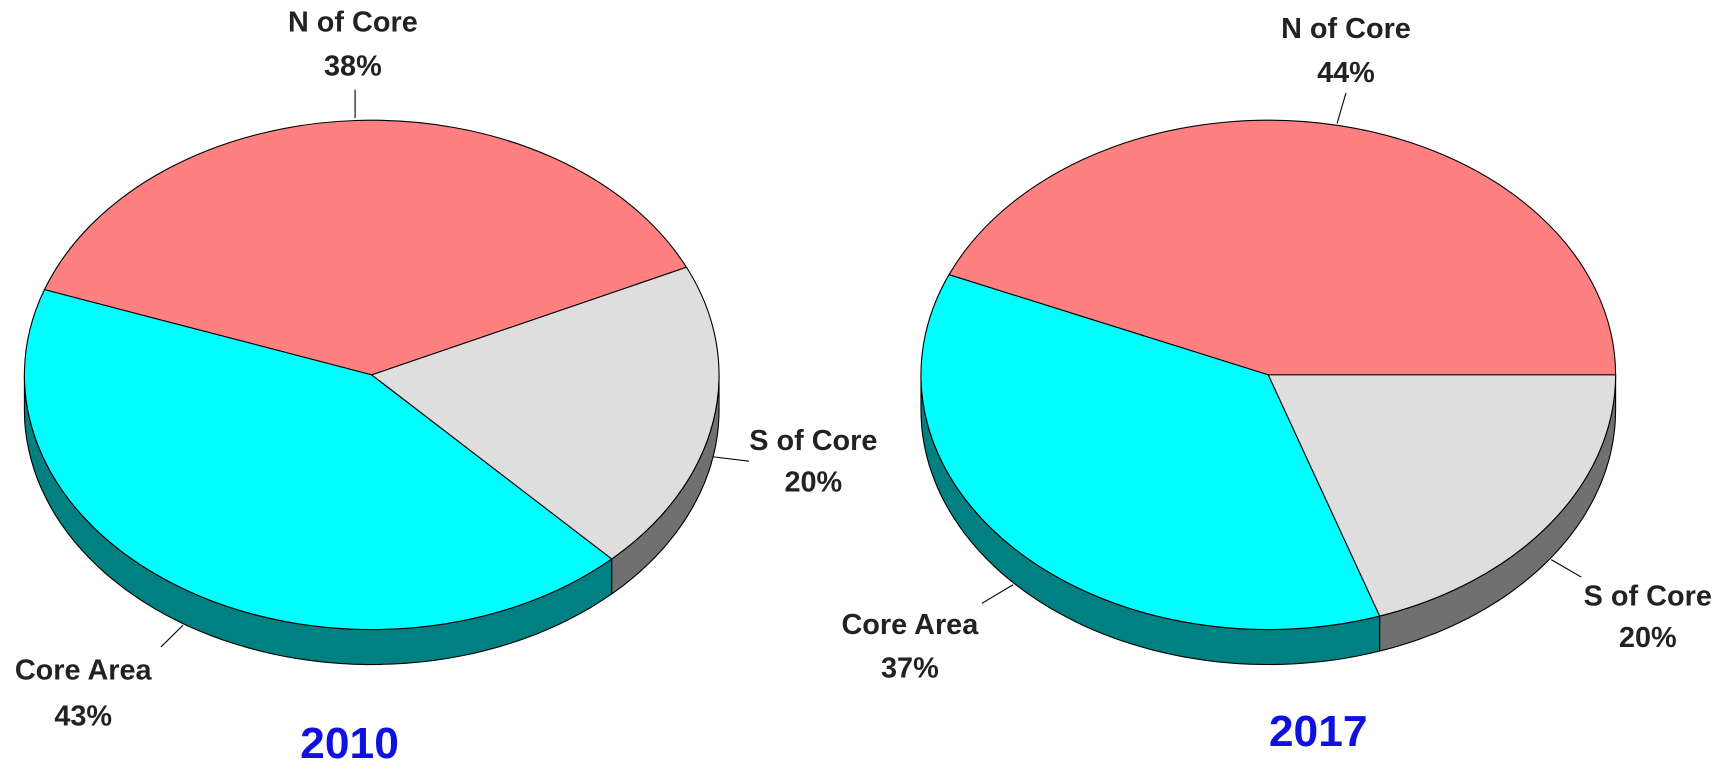 Image resolution: width=1731 pixels, height=776 pixels. I want to click on slice-value: 38%, so click(353, 66).